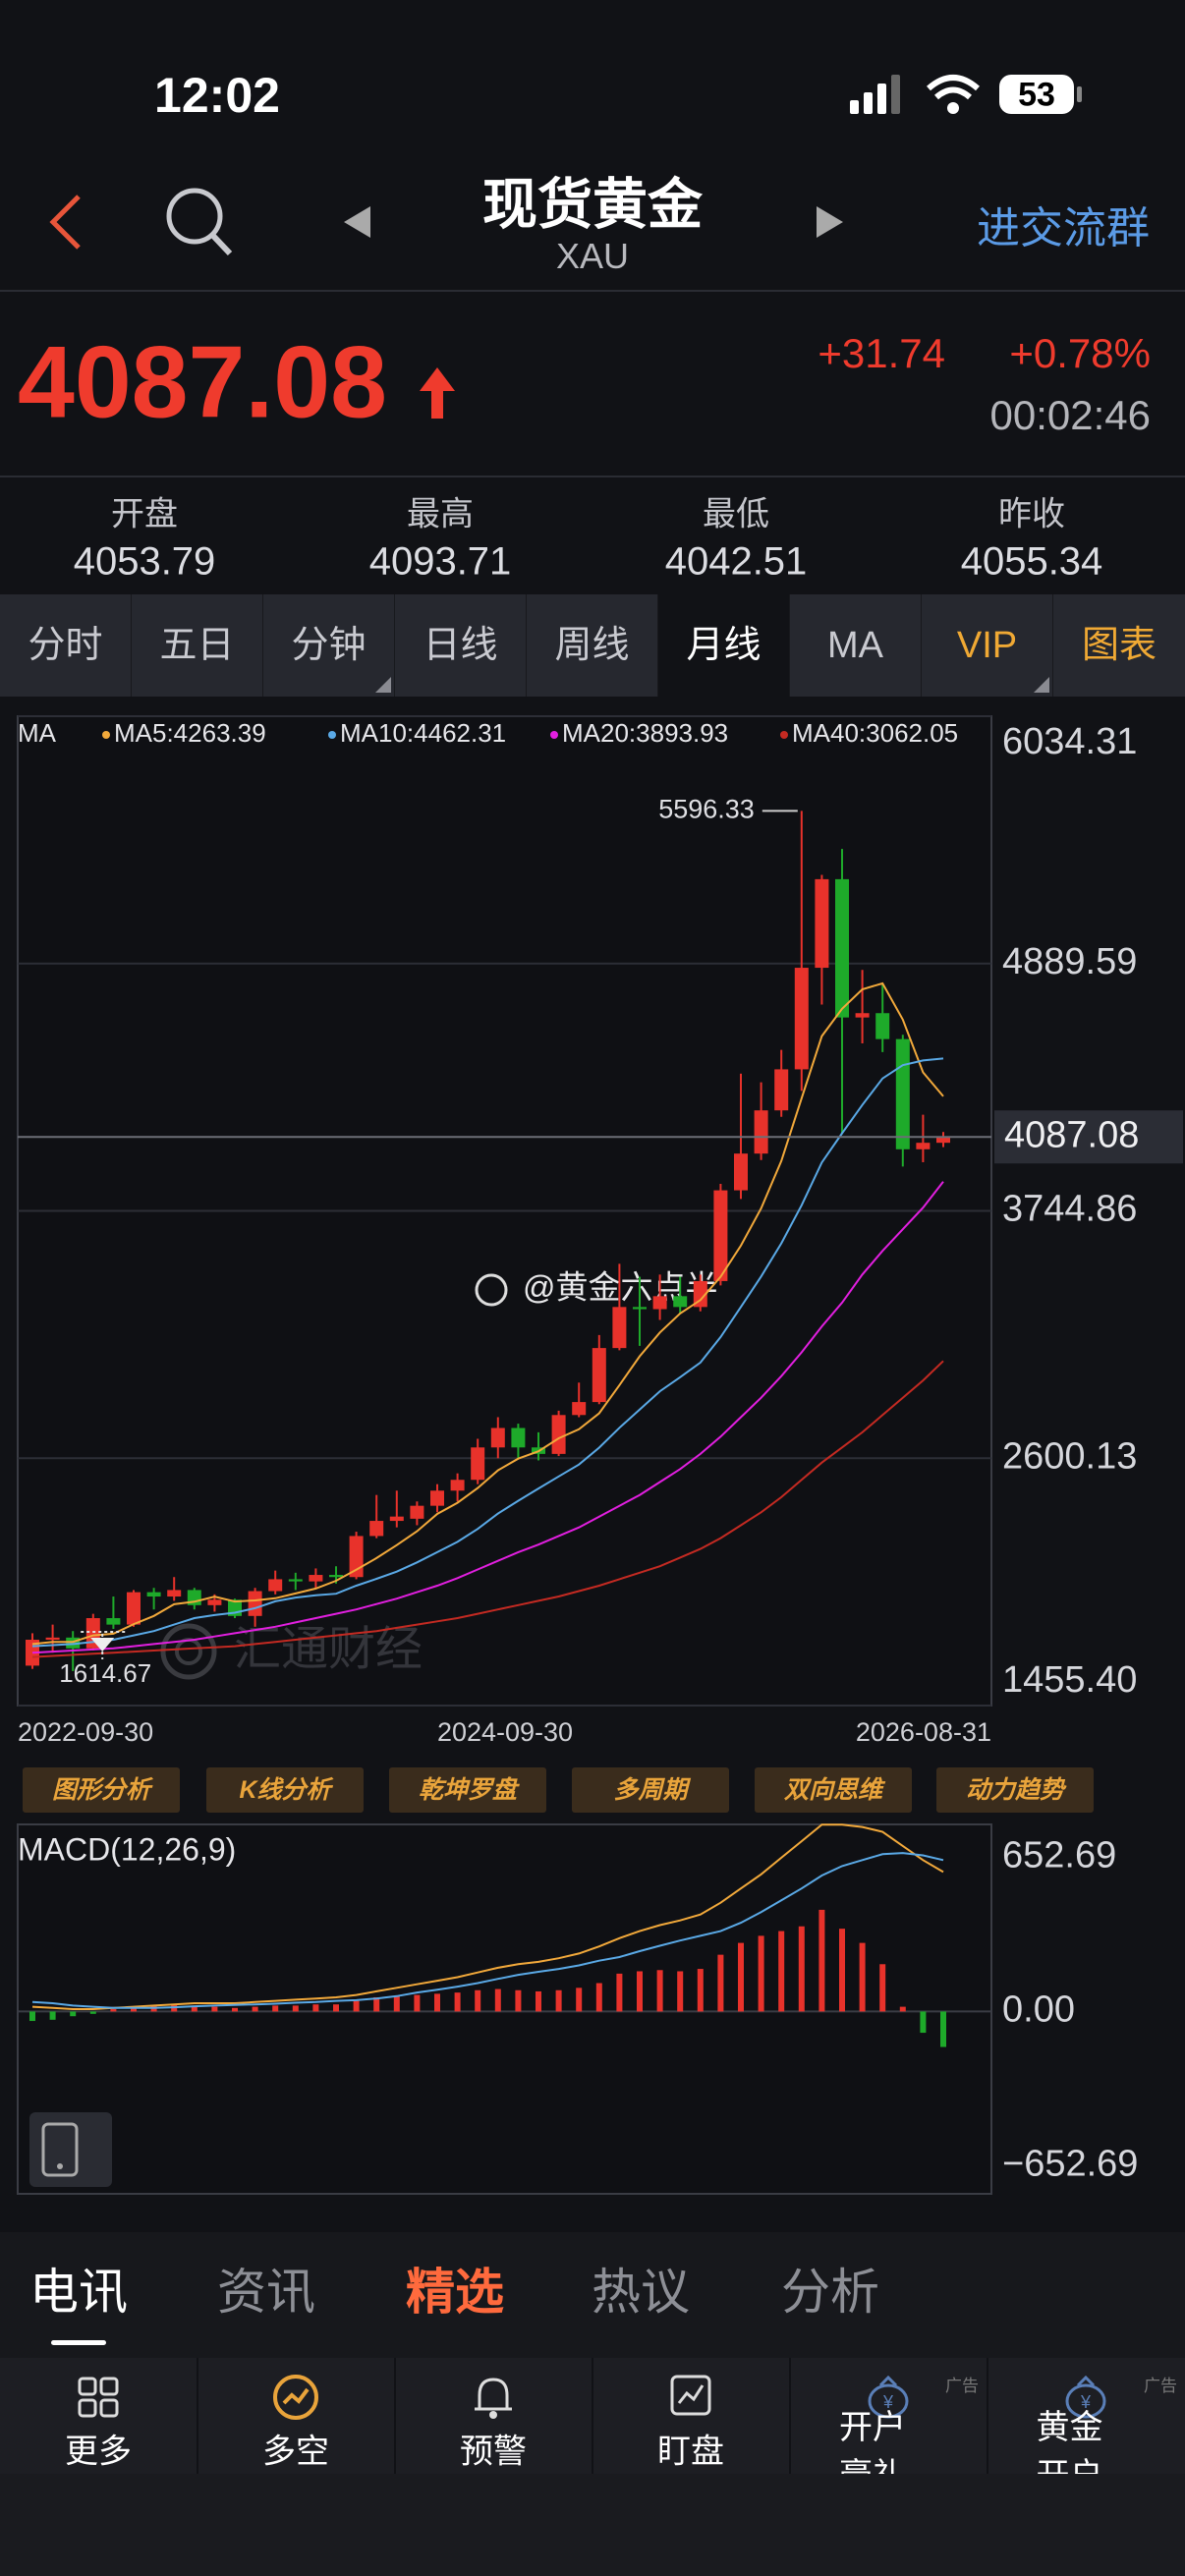 The width and height of the screenshot is (1185, 2576). Describe the element at coordinates (1031, 514) in the screenshot. I see `stat-label: 昨收` at that location.